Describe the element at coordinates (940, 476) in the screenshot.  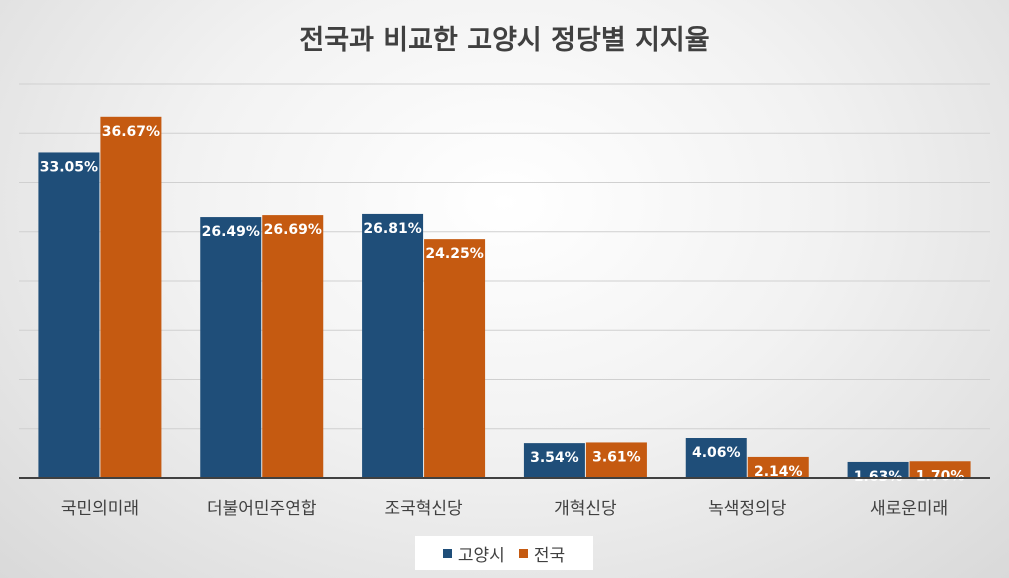
I see `data-label: 1.70%` at that location.